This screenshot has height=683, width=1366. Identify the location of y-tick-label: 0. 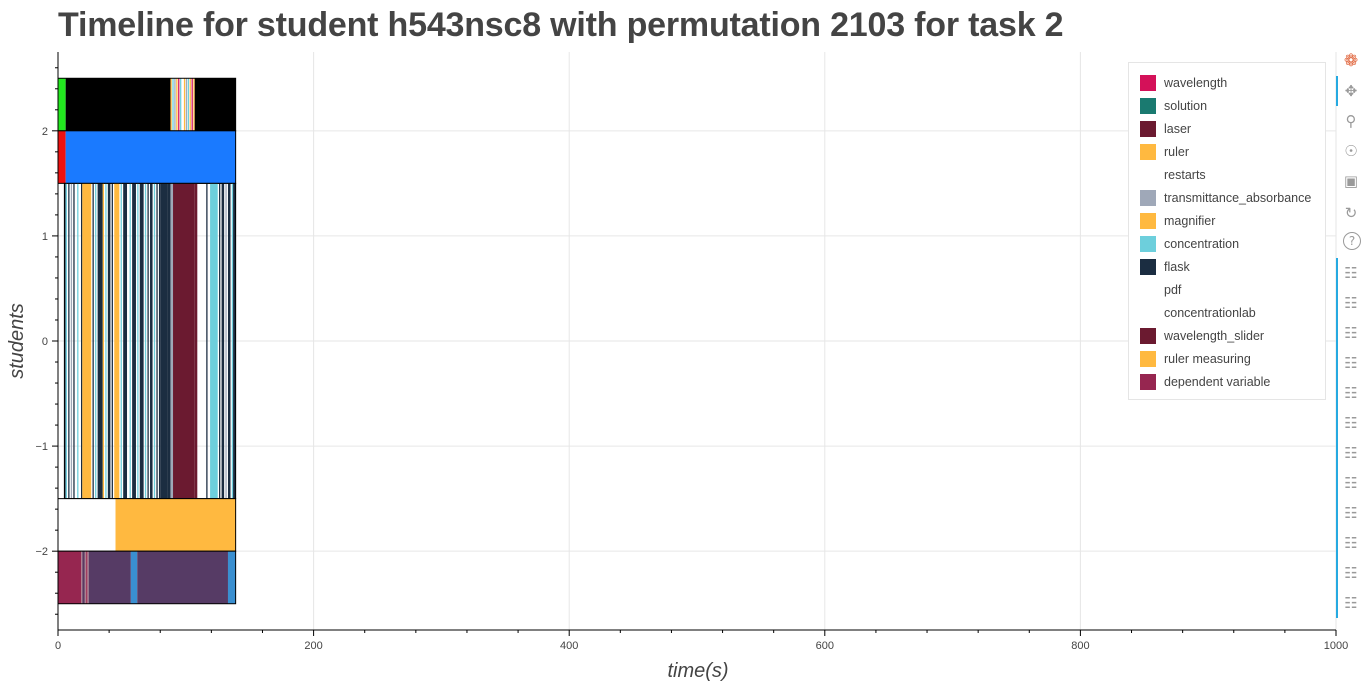
(45, 342).